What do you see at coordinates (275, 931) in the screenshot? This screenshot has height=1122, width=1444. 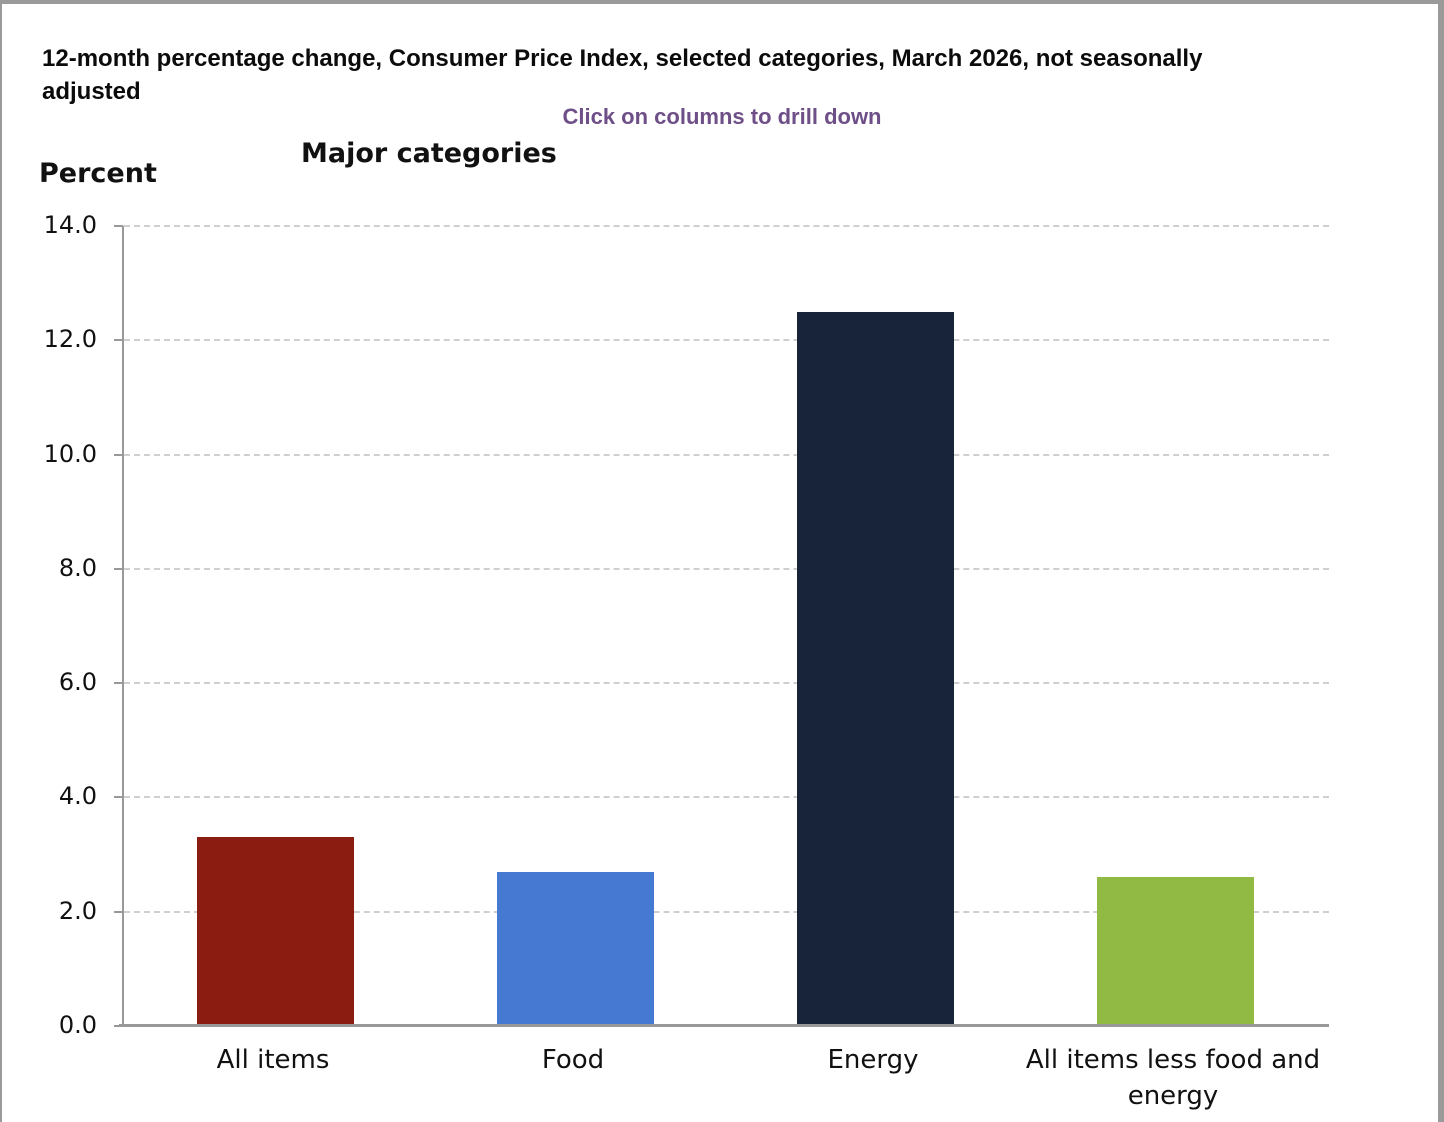 I see `bar-all-items` at bounding box center [275, 931].